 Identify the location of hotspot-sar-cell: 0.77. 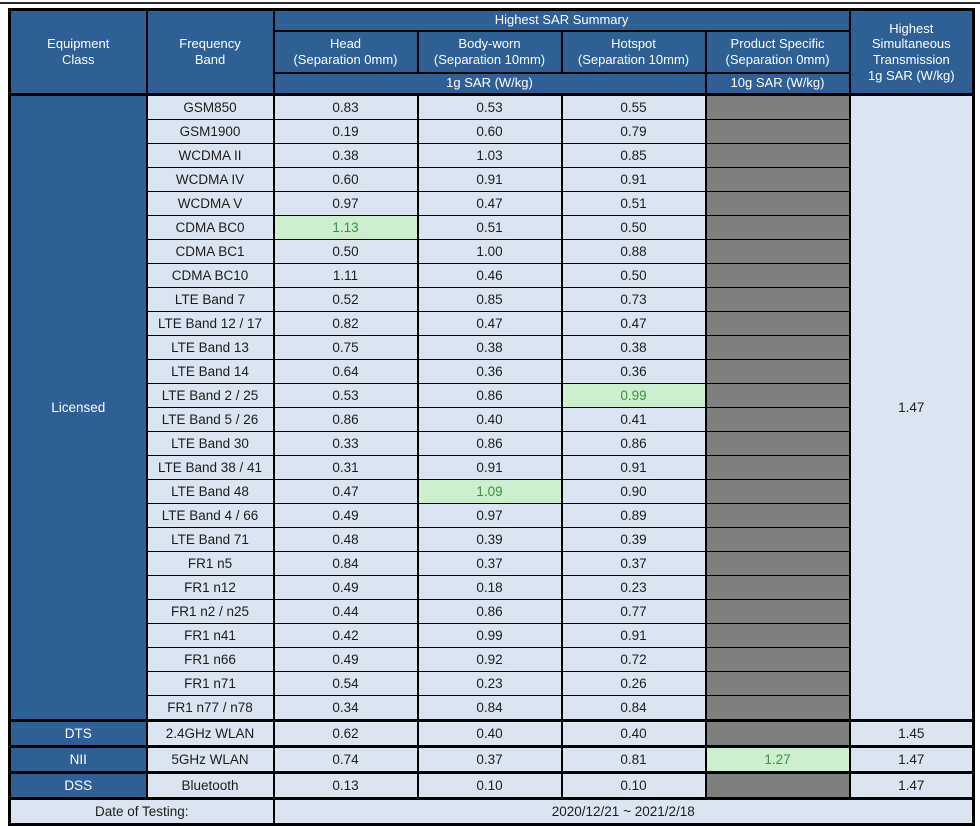
(633, 611).